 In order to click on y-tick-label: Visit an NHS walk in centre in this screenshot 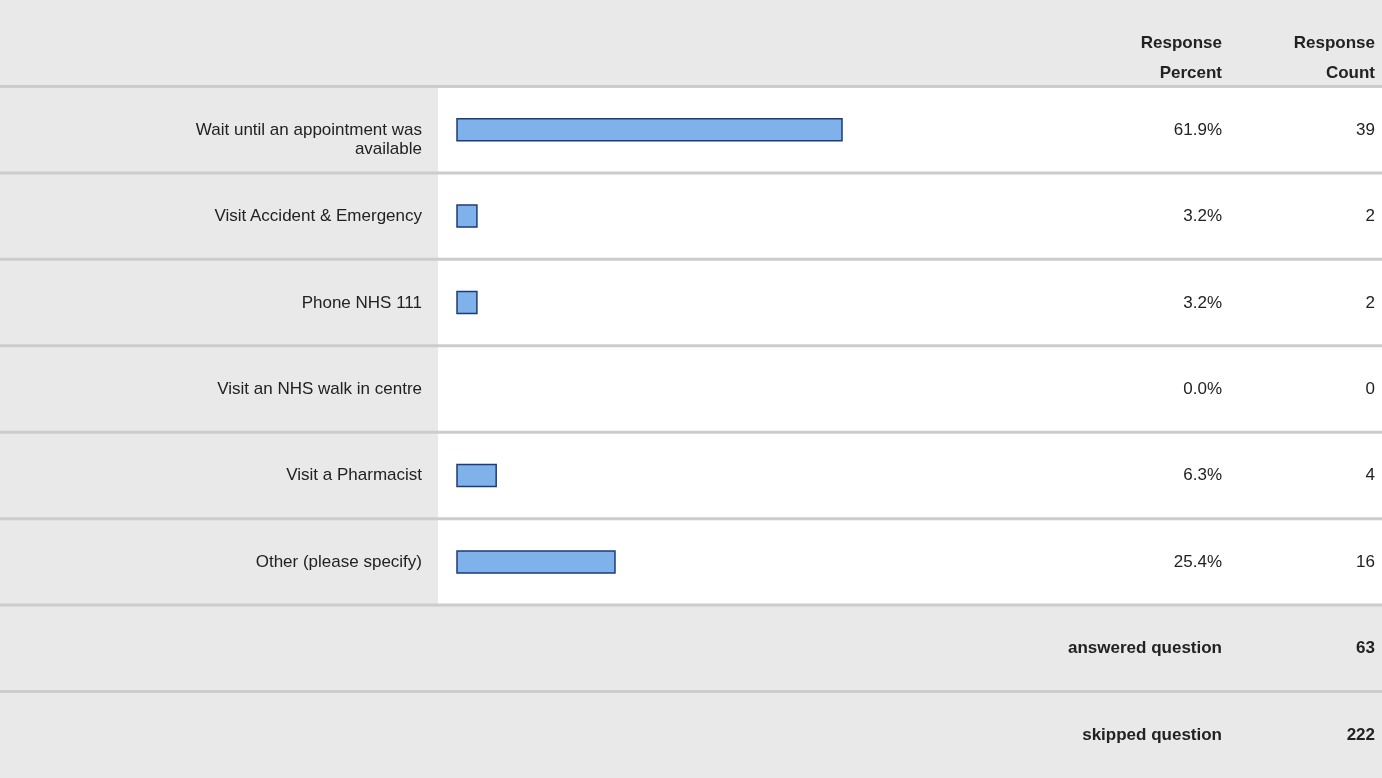, I will do `click(319, 388)`.